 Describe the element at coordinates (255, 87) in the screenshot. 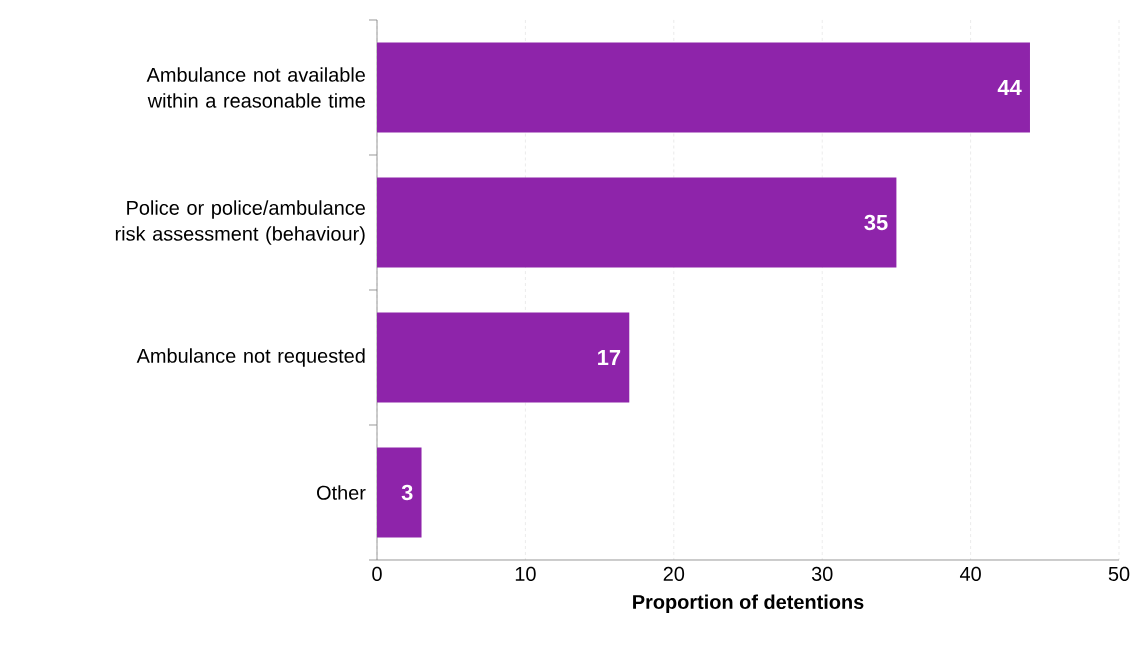

I see `y-tick-label: Ambulance not available within a reasonable time` at that location.